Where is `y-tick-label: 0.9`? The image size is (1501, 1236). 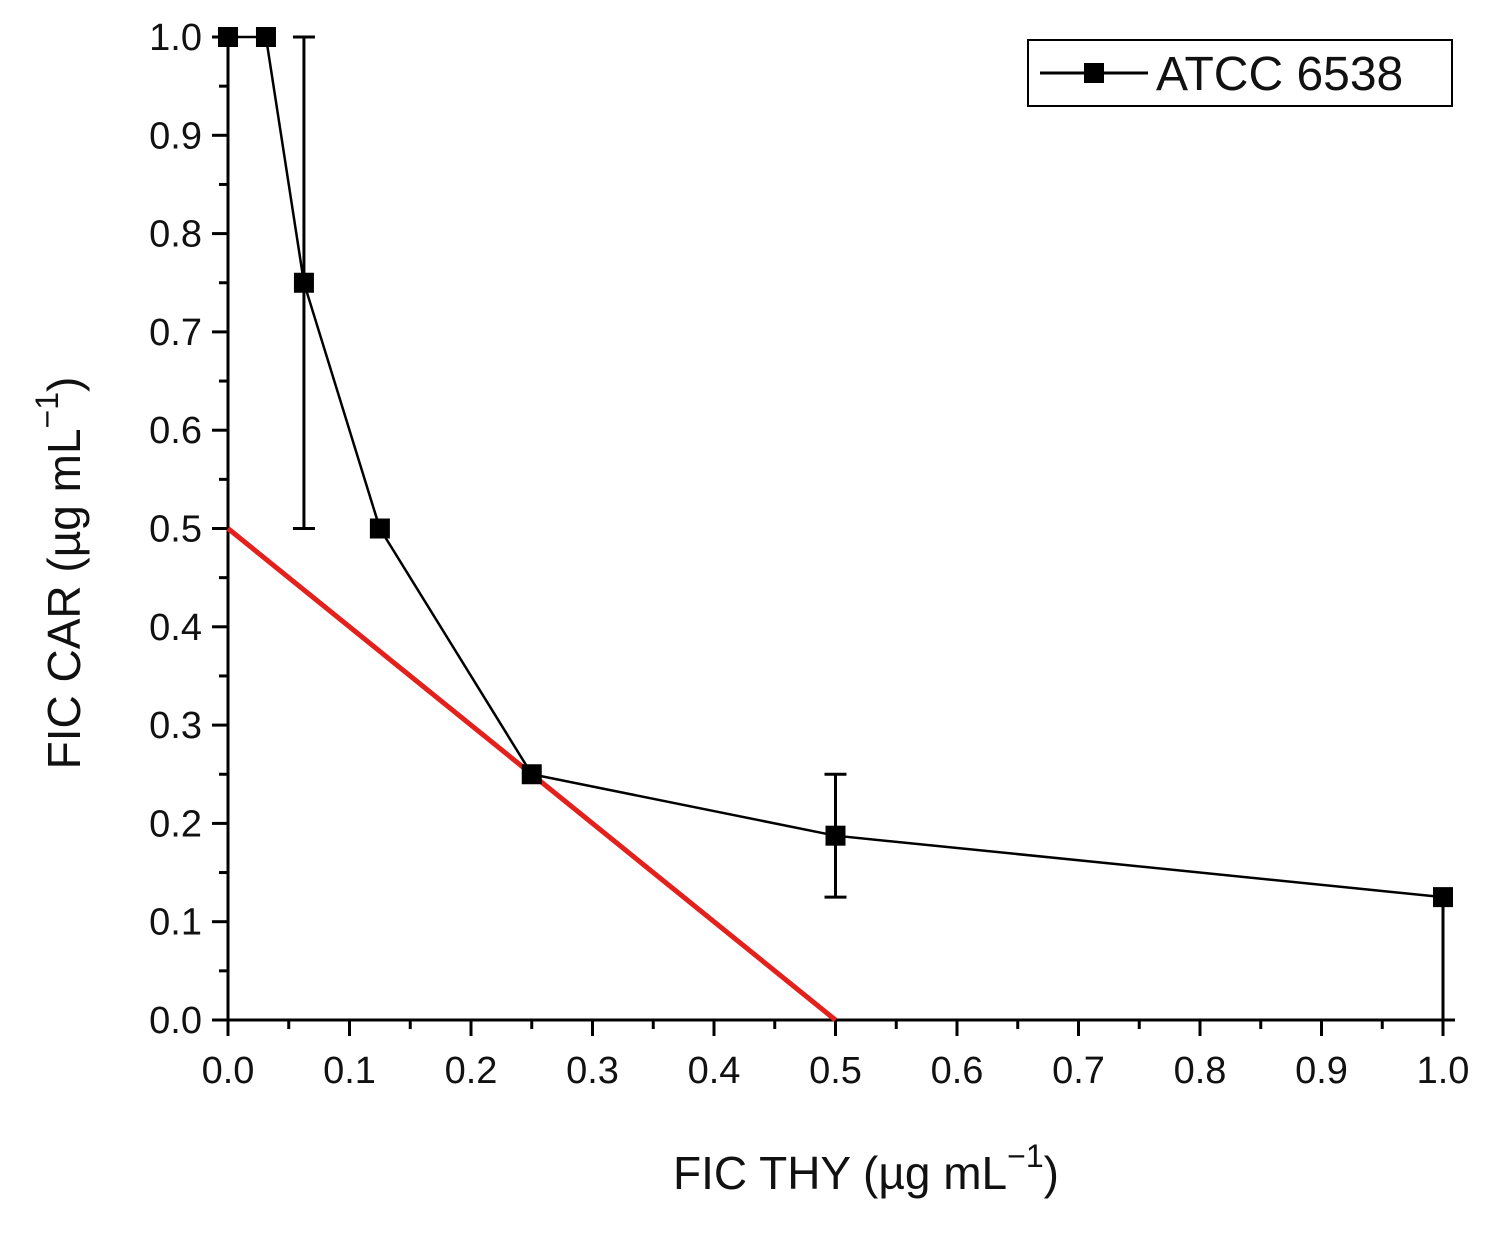 y-tick-label: 0.9 is located at coordinates (175, 136).